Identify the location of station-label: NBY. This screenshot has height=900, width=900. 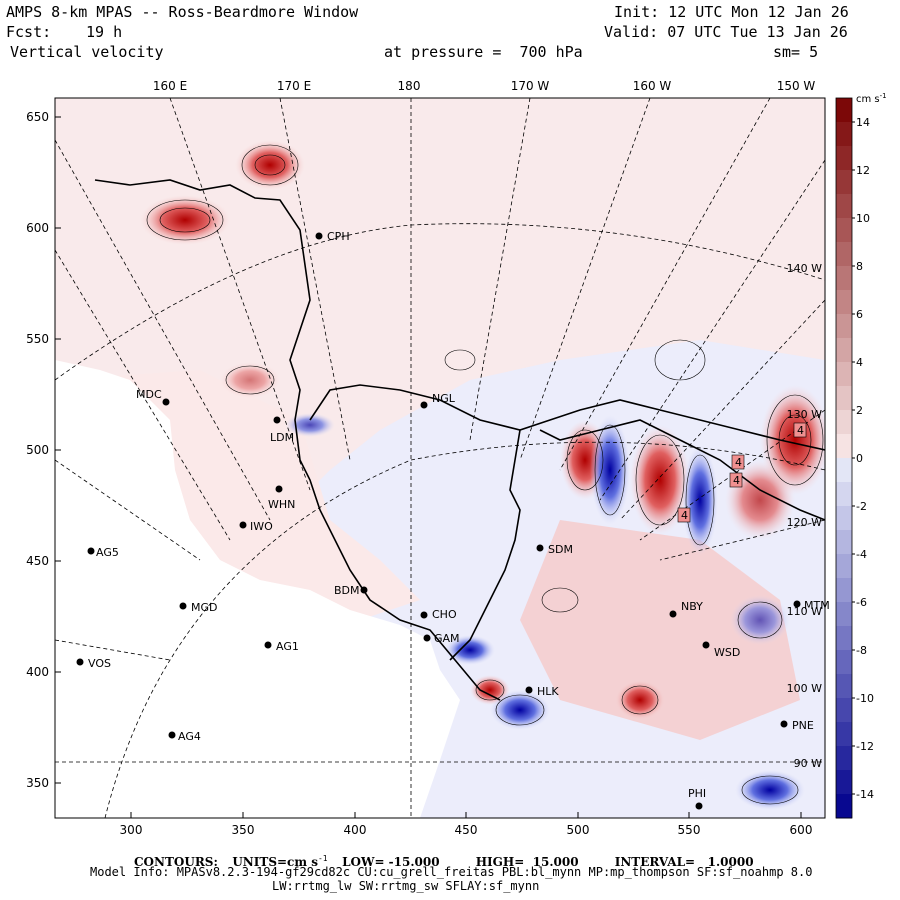
(692, 606).